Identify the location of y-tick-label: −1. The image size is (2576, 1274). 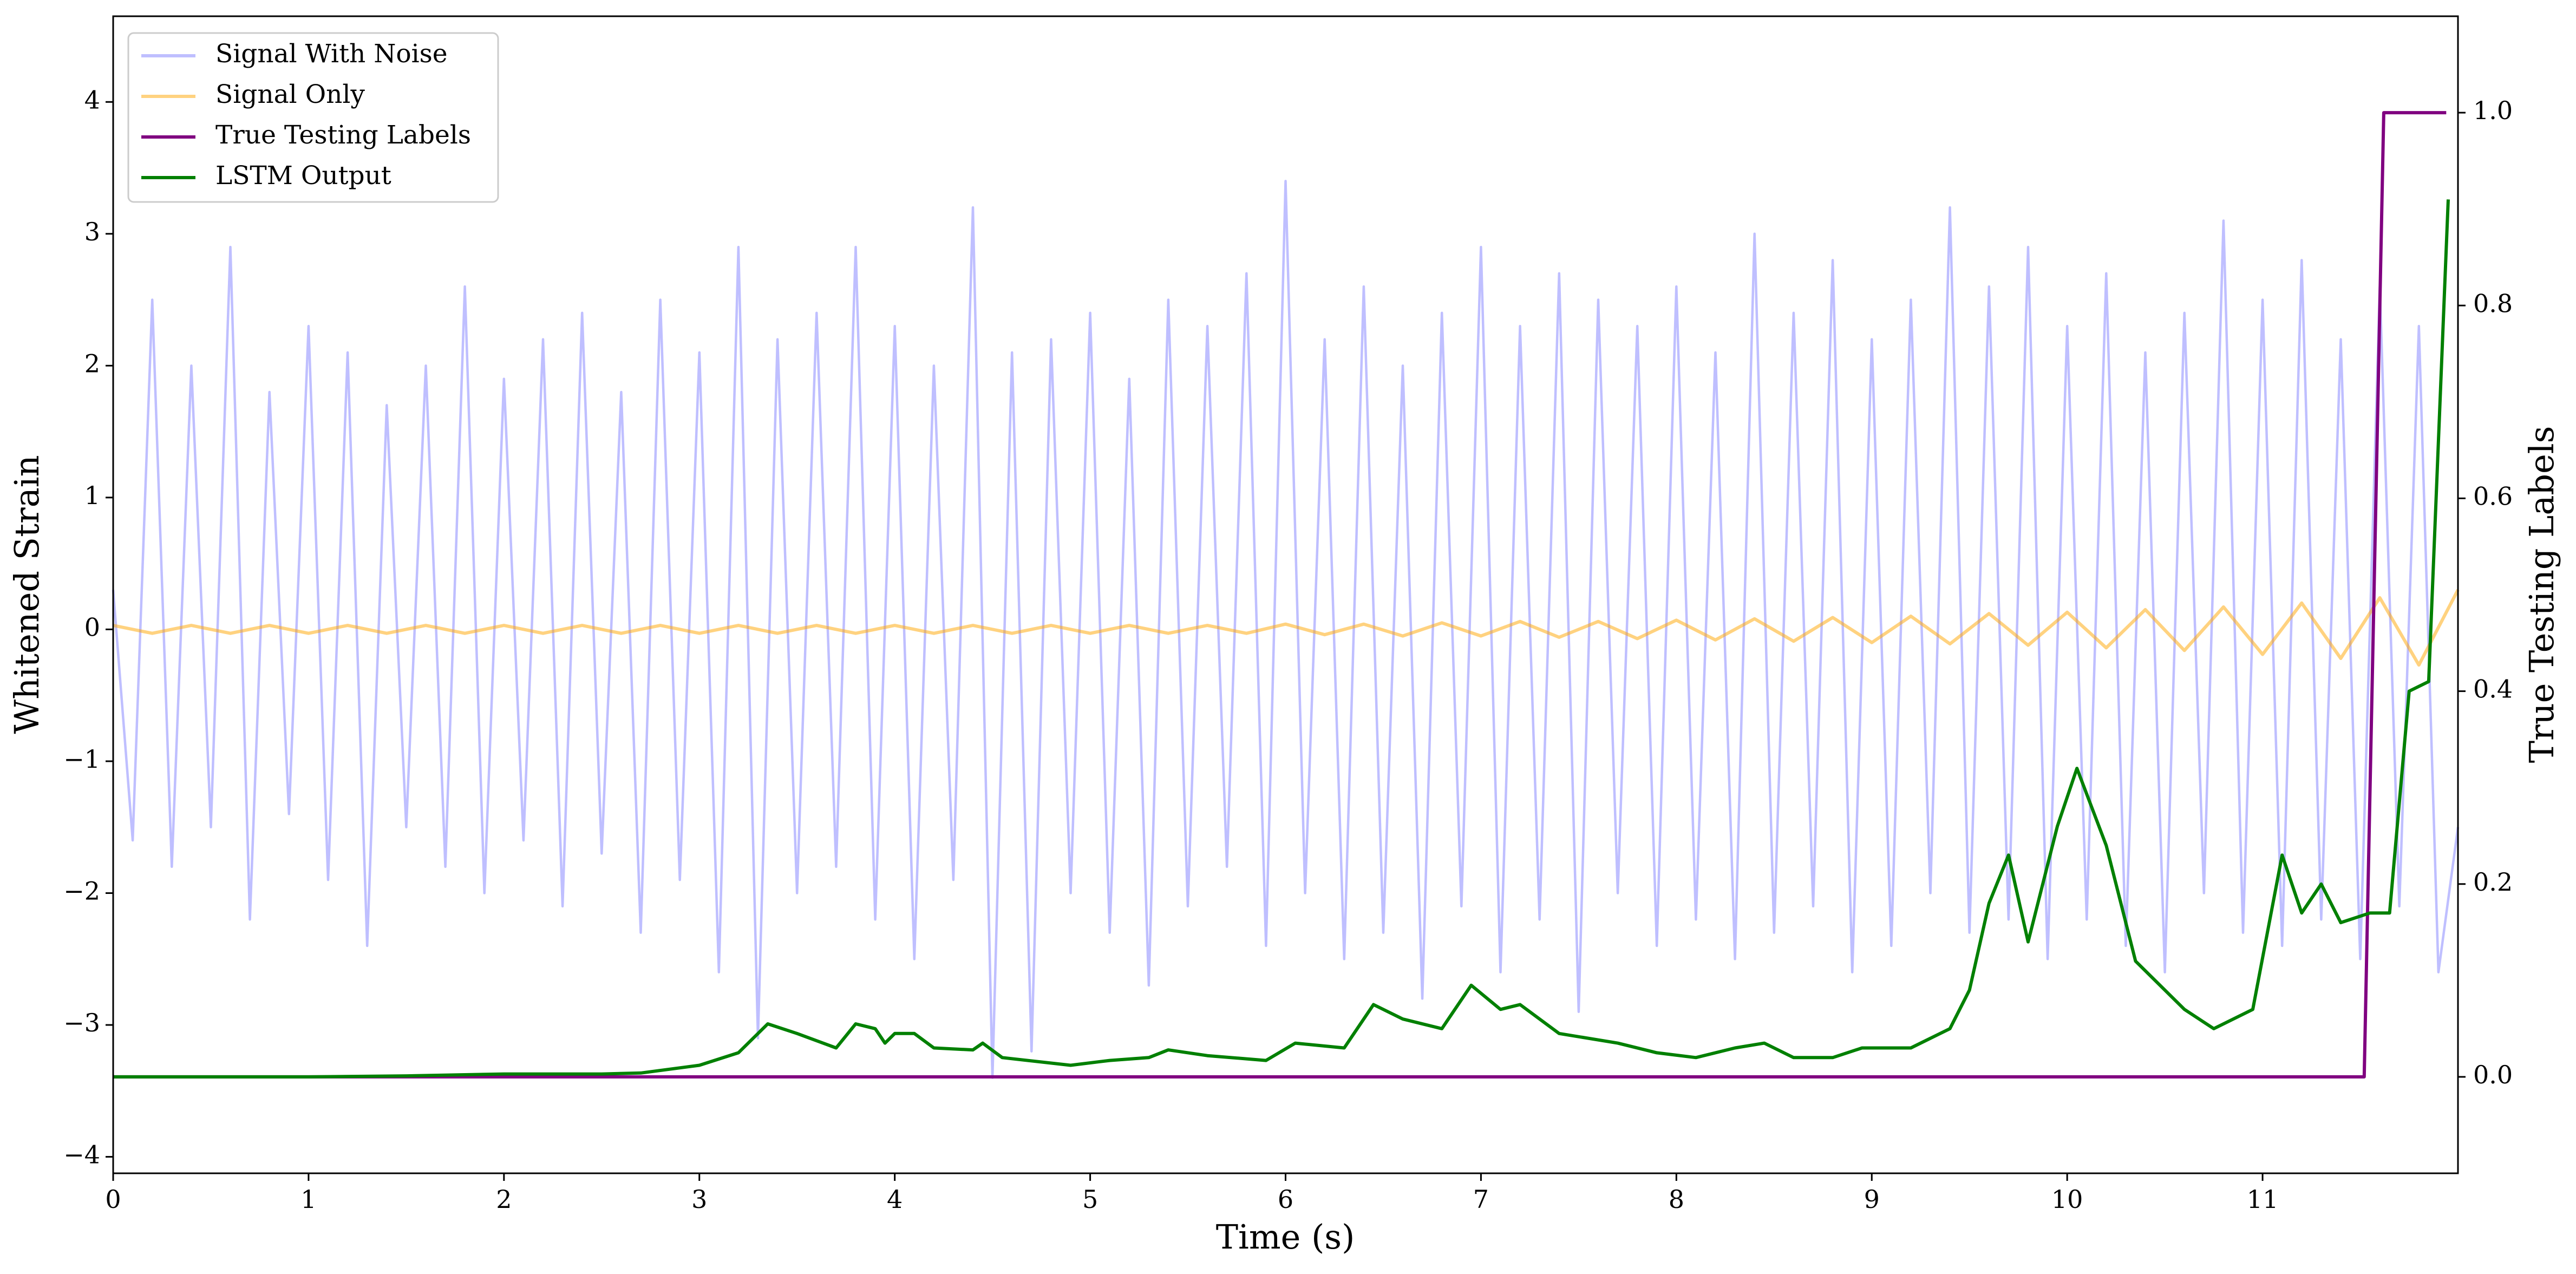
(82, 759).